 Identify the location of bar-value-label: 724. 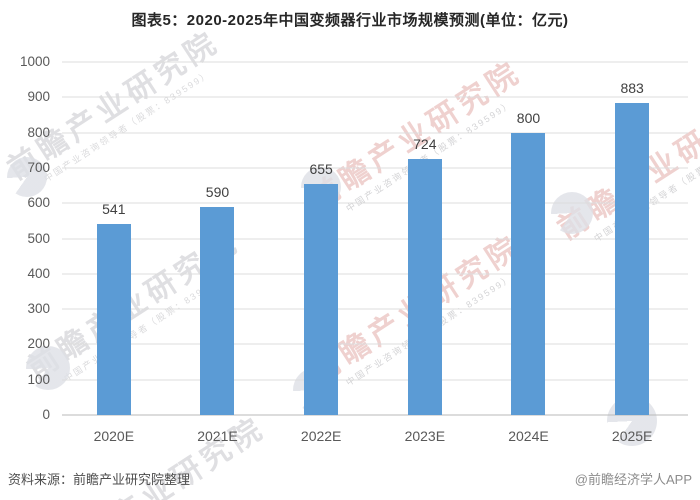
(425, 144).